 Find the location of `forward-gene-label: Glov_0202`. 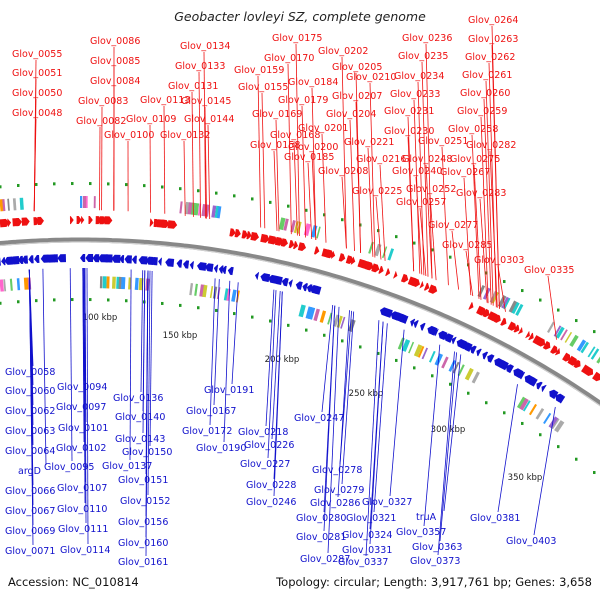

forward-gene-label: Glov_0202 is located at coordinates (343, 51).